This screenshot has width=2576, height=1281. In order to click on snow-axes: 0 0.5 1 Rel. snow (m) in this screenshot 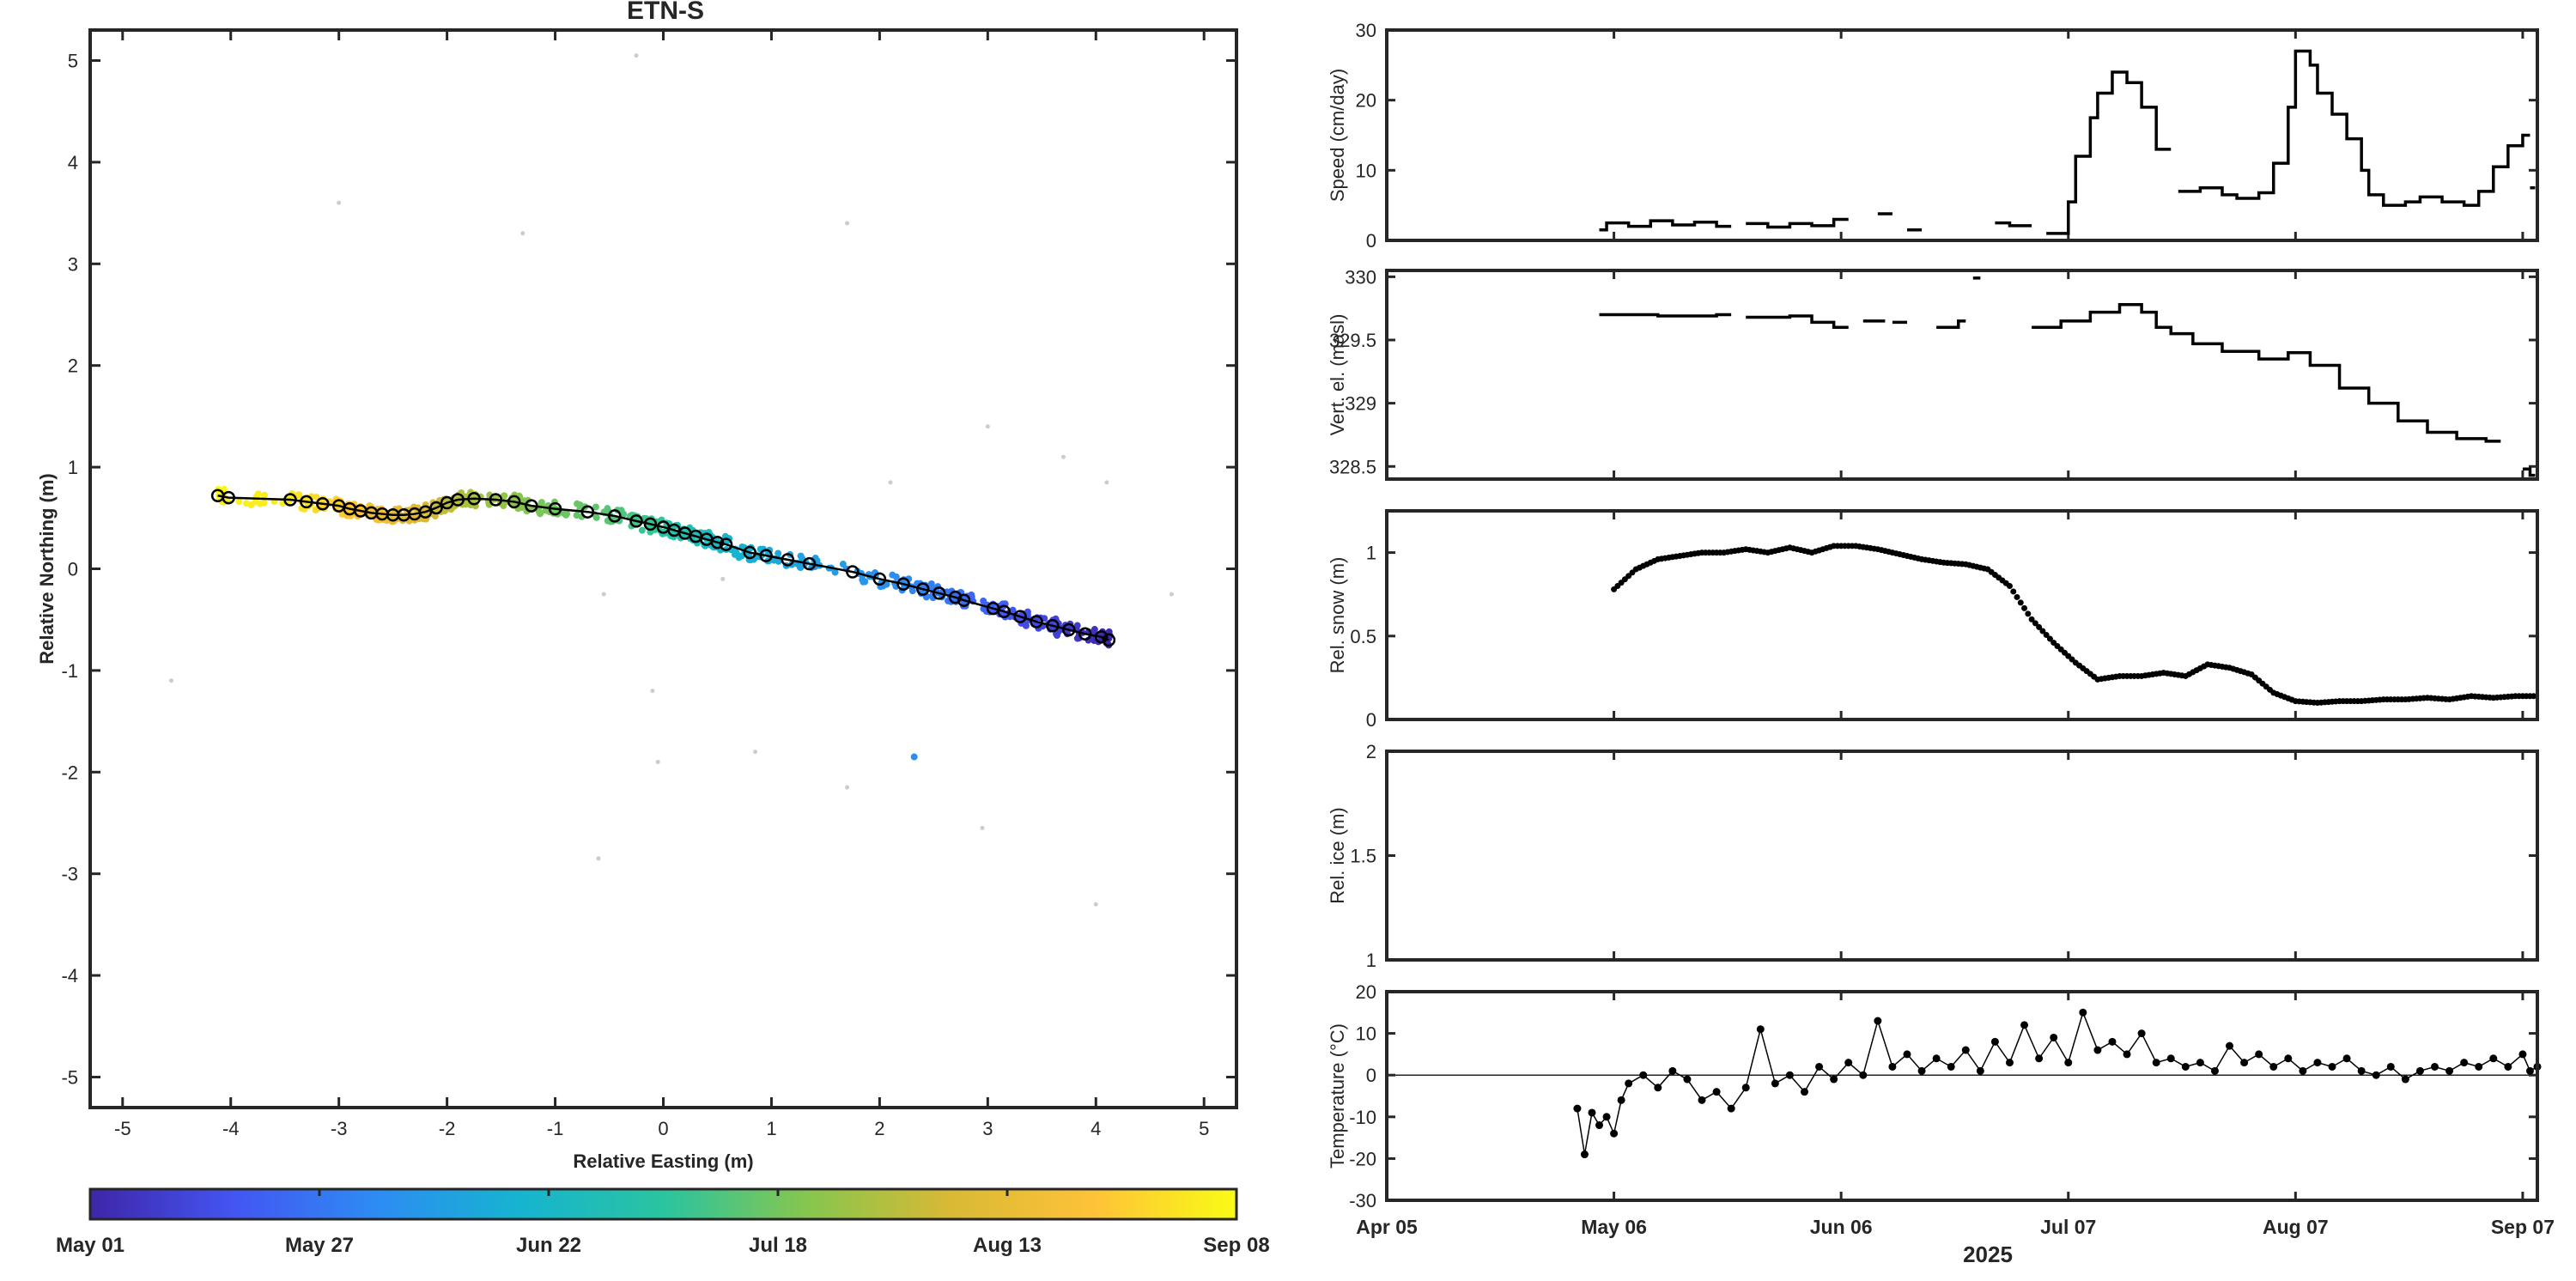, I will do `click(1933, 620)`.